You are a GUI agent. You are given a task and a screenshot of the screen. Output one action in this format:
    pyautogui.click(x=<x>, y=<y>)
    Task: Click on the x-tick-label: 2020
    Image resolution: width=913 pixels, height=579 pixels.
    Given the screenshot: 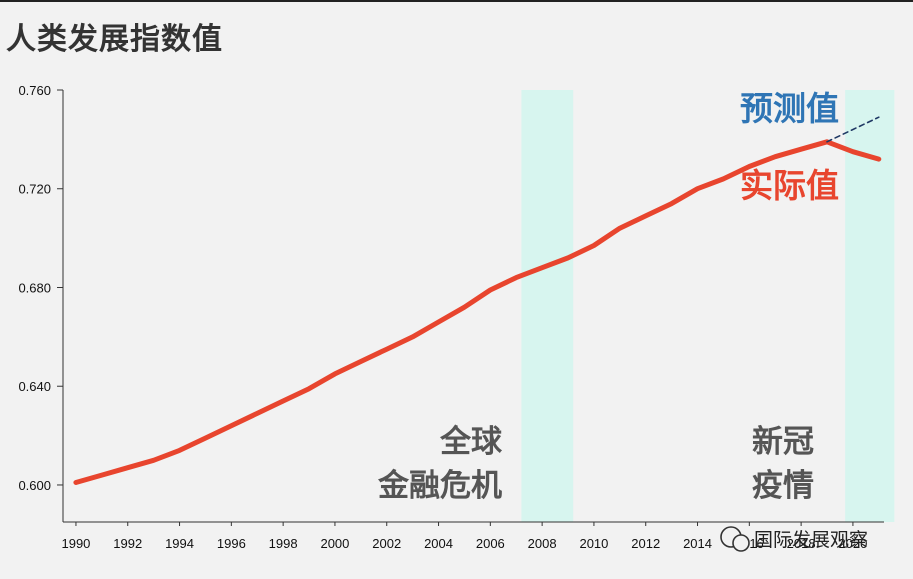 What is the action you would take?
    pyautogui.click(x=852, y=543)
    